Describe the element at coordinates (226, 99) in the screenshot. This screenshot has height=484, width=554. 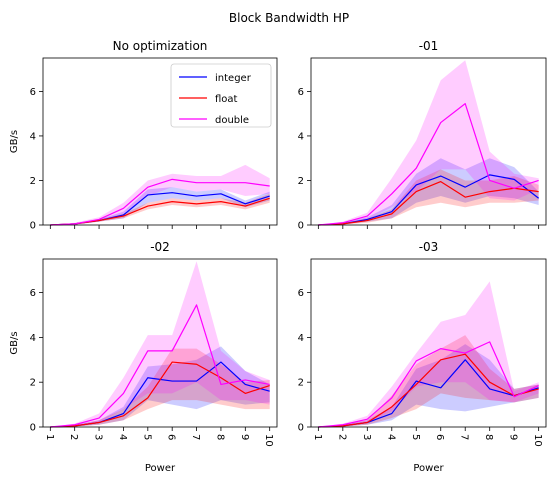
I see `legend-label-float: float` at that location.